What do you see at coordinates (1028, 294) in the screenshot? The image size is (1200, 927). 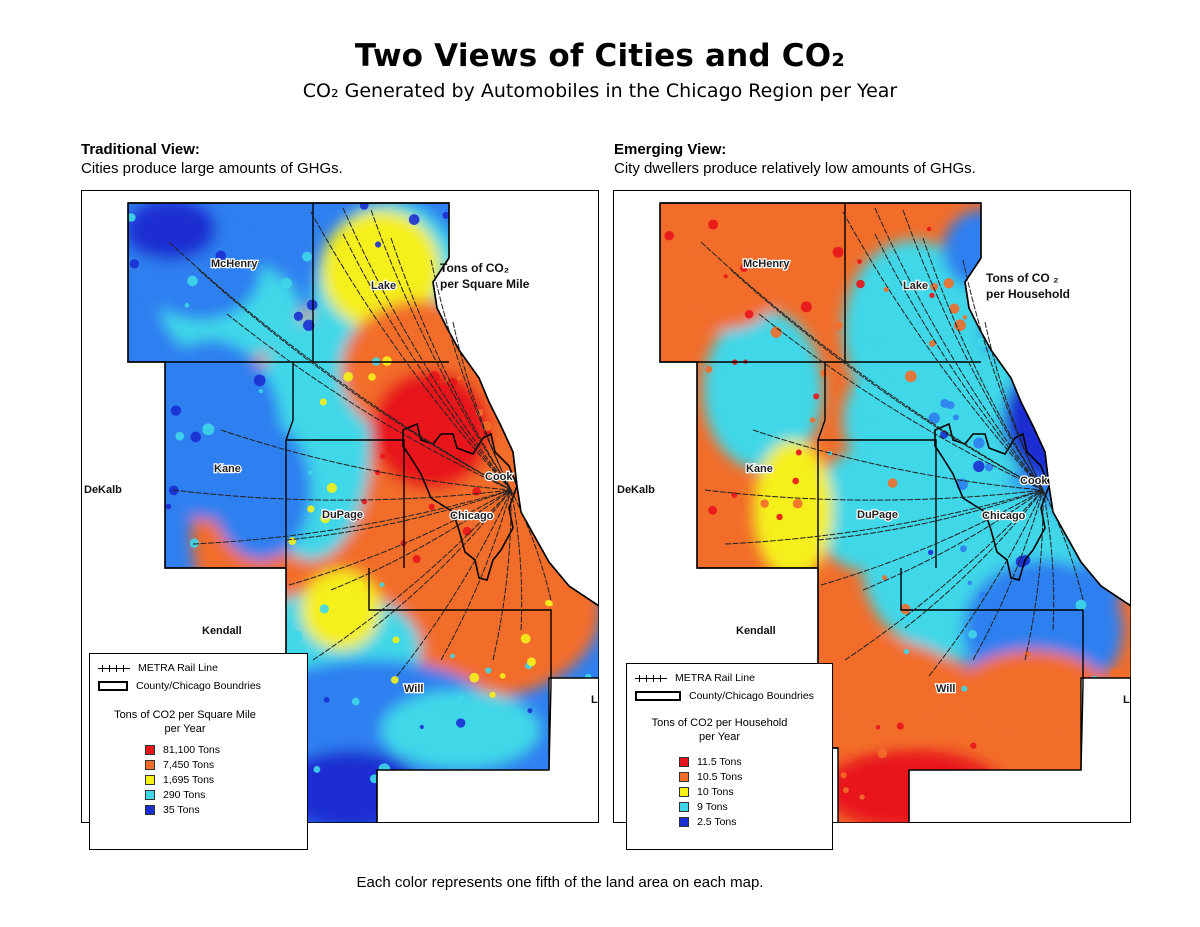 I see `right-unit-label-2: per Household` at bounding box center [1028, 294].